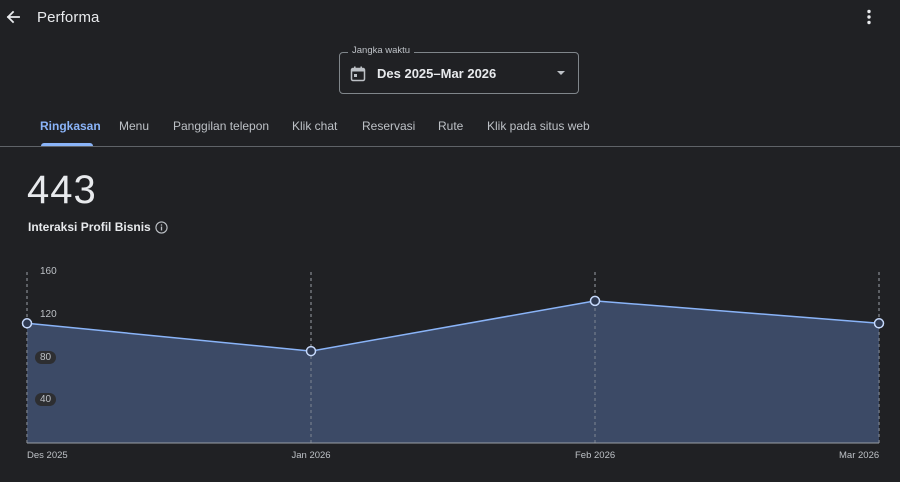  I want to click on x-tick-label: Mar 2026, so click(859, 455).